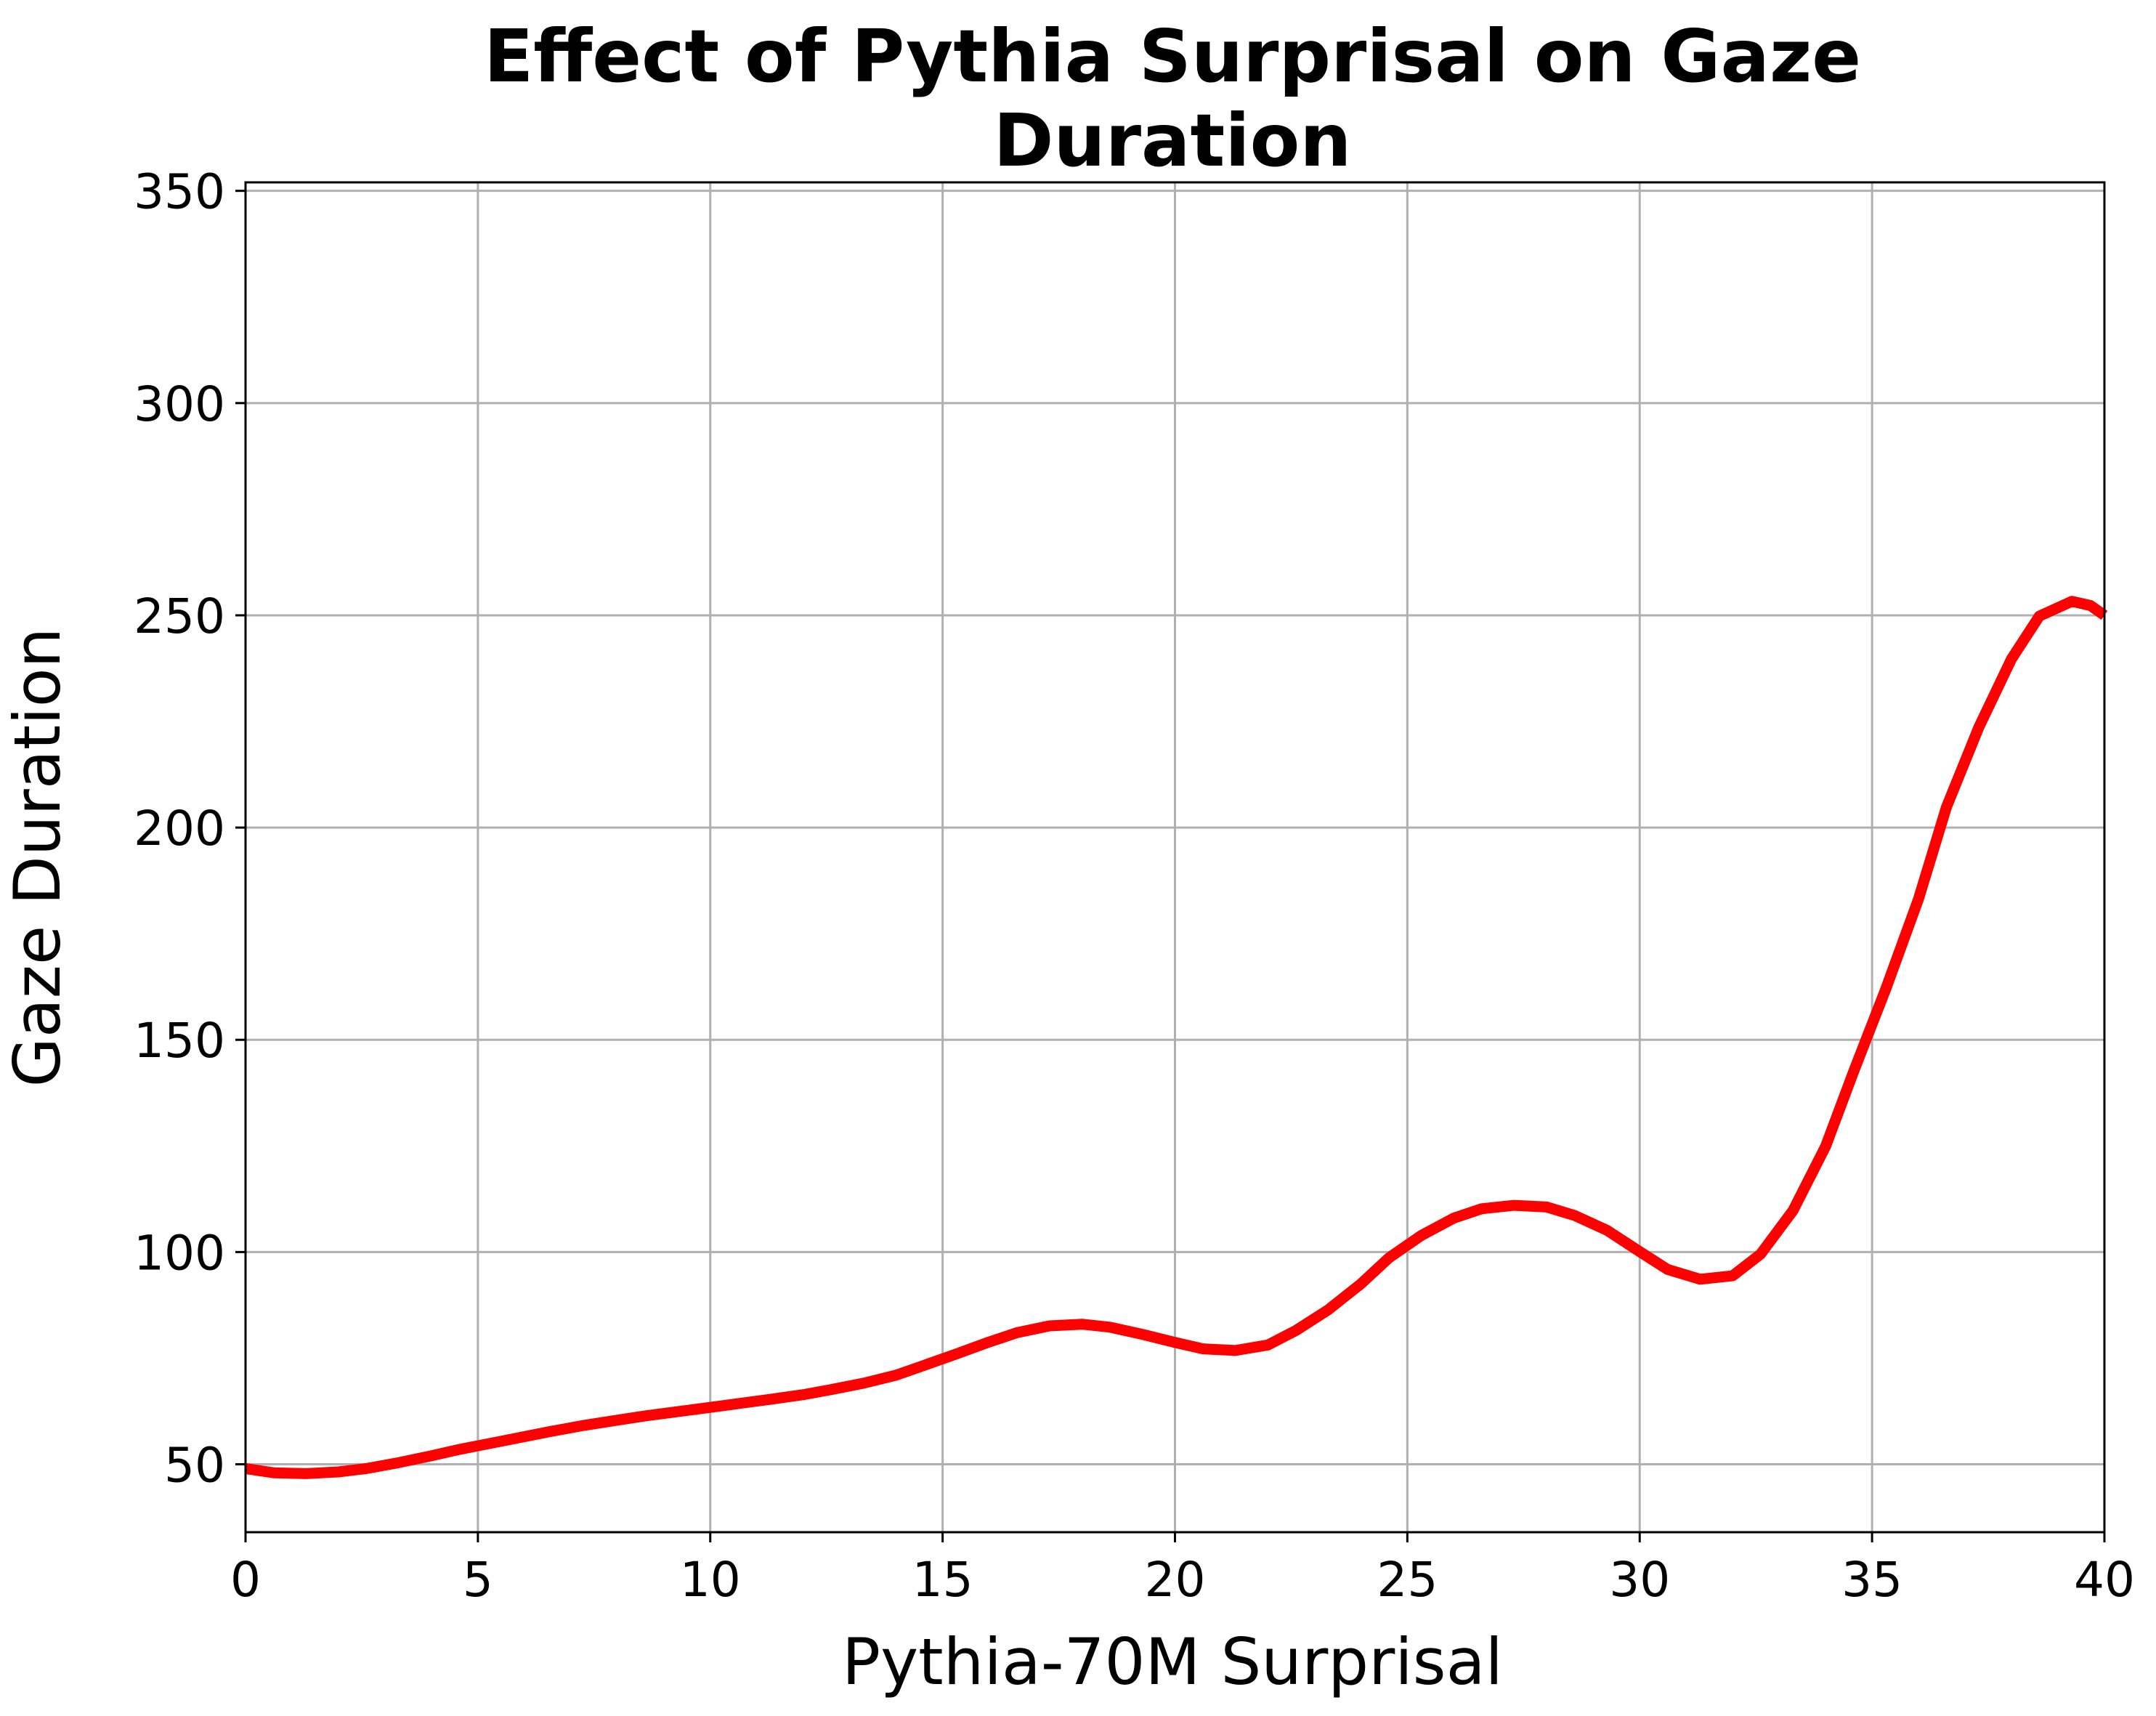 The height and width of the screenshot is (1716, 2156). I want to click on chart-title-line-2: Duration, so click(1173, 141).